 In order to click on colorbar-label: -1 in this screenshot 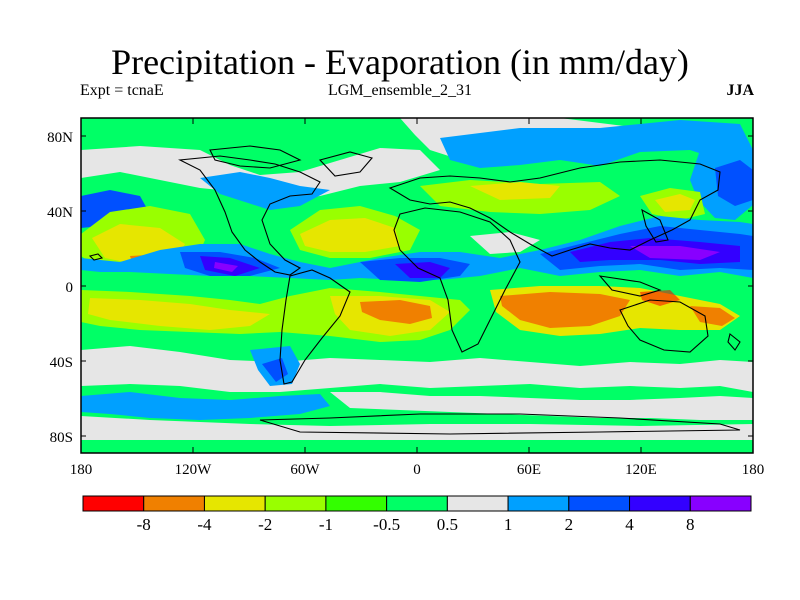, I will do `click(326, 524)`.